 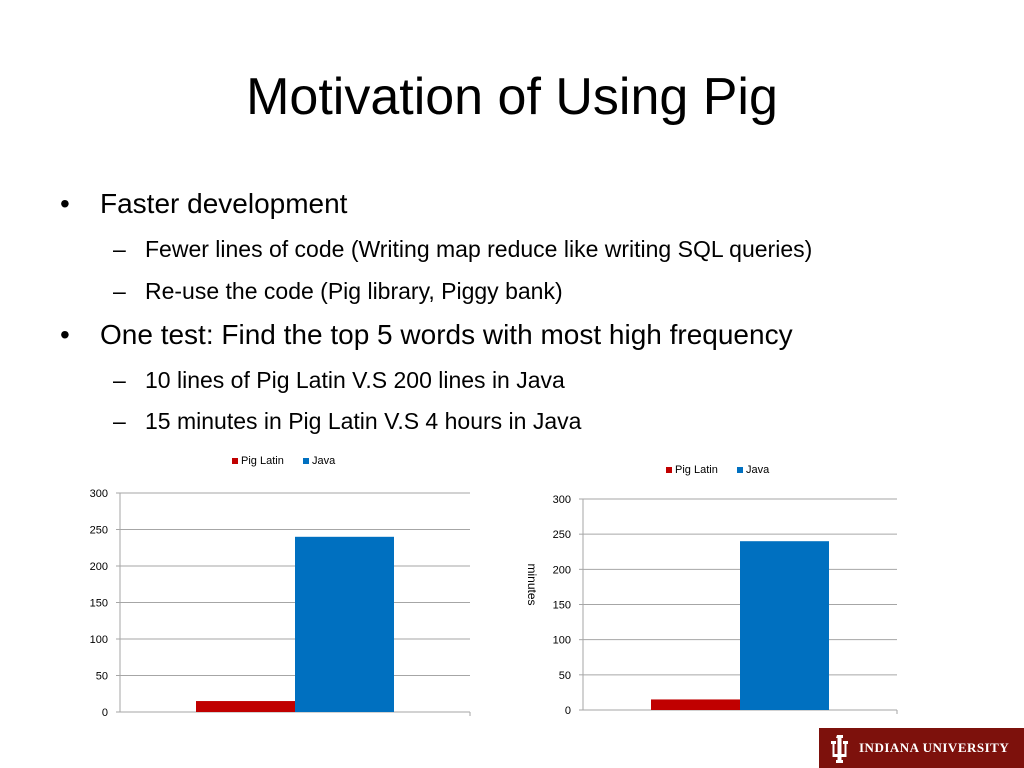 What do you see at coordinates (280, 587) in the screenshot?
I see `lines-of-code-chart: 0 50 100 150 200 250 300 Pig Latin Java` at bounding box center [280, 587].